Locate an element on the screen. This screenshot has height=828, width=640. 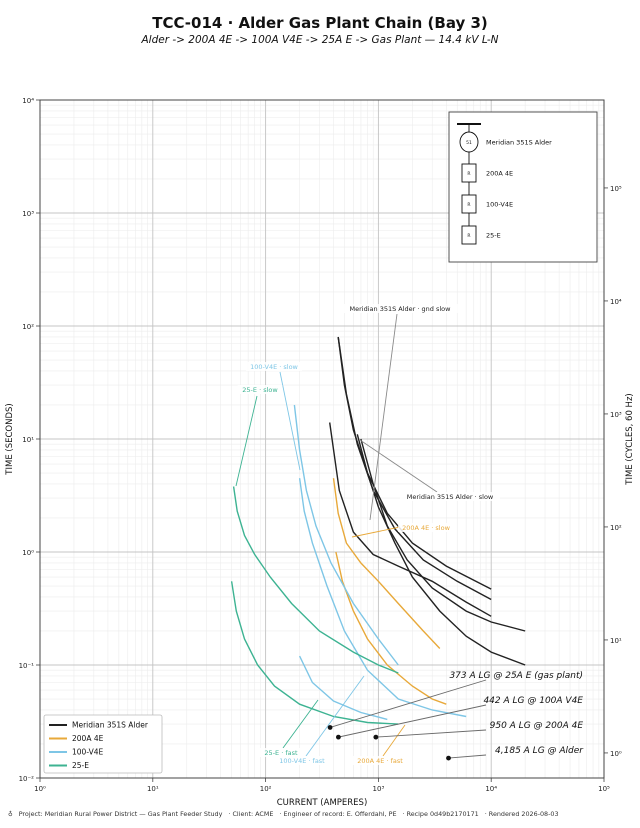
y2-tick-label: 10⁵ is located at coordinates (616, 189).